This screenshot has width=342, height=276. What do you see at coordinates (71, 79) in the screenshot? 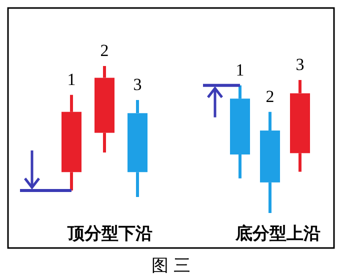
I see `annotation: 1` at bounding box center [71, 79].